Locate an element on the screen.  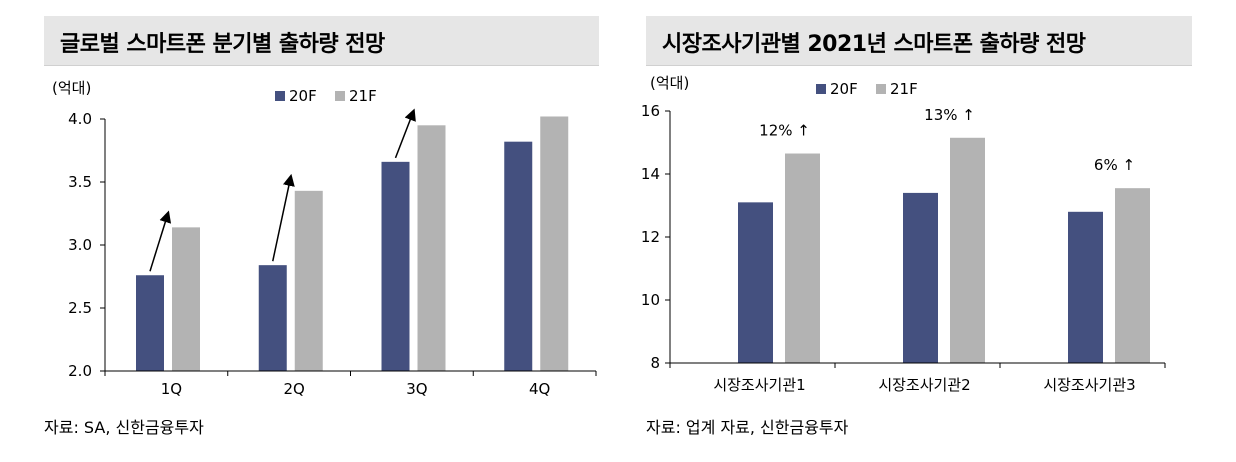
x-tick-label: 2Q is located at coordinates (293, 389).